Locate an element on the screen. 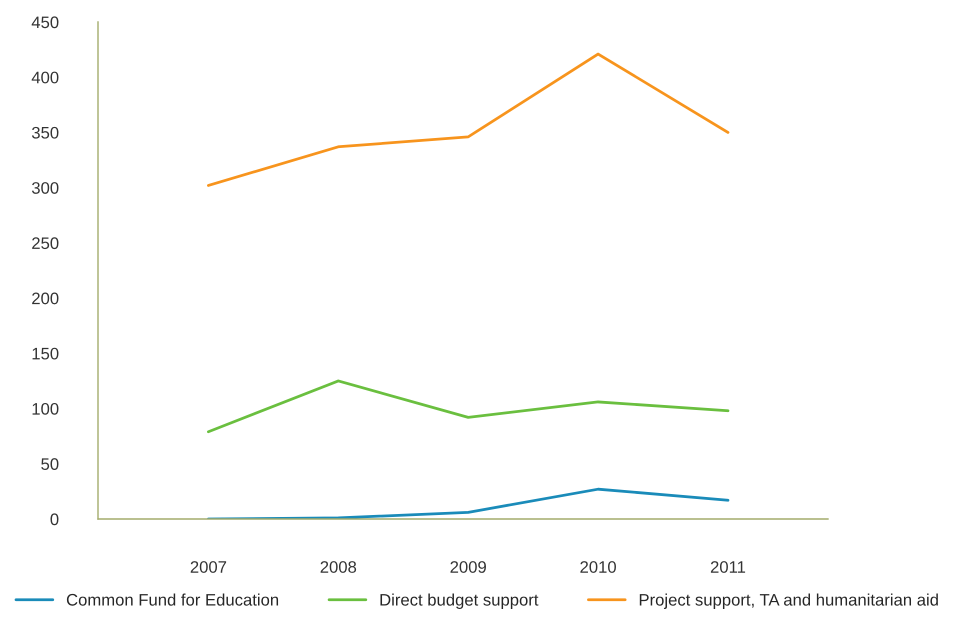 This screenshot has width=955, height=624. y-tick-label: 150 is located at coordinates (45, 354).